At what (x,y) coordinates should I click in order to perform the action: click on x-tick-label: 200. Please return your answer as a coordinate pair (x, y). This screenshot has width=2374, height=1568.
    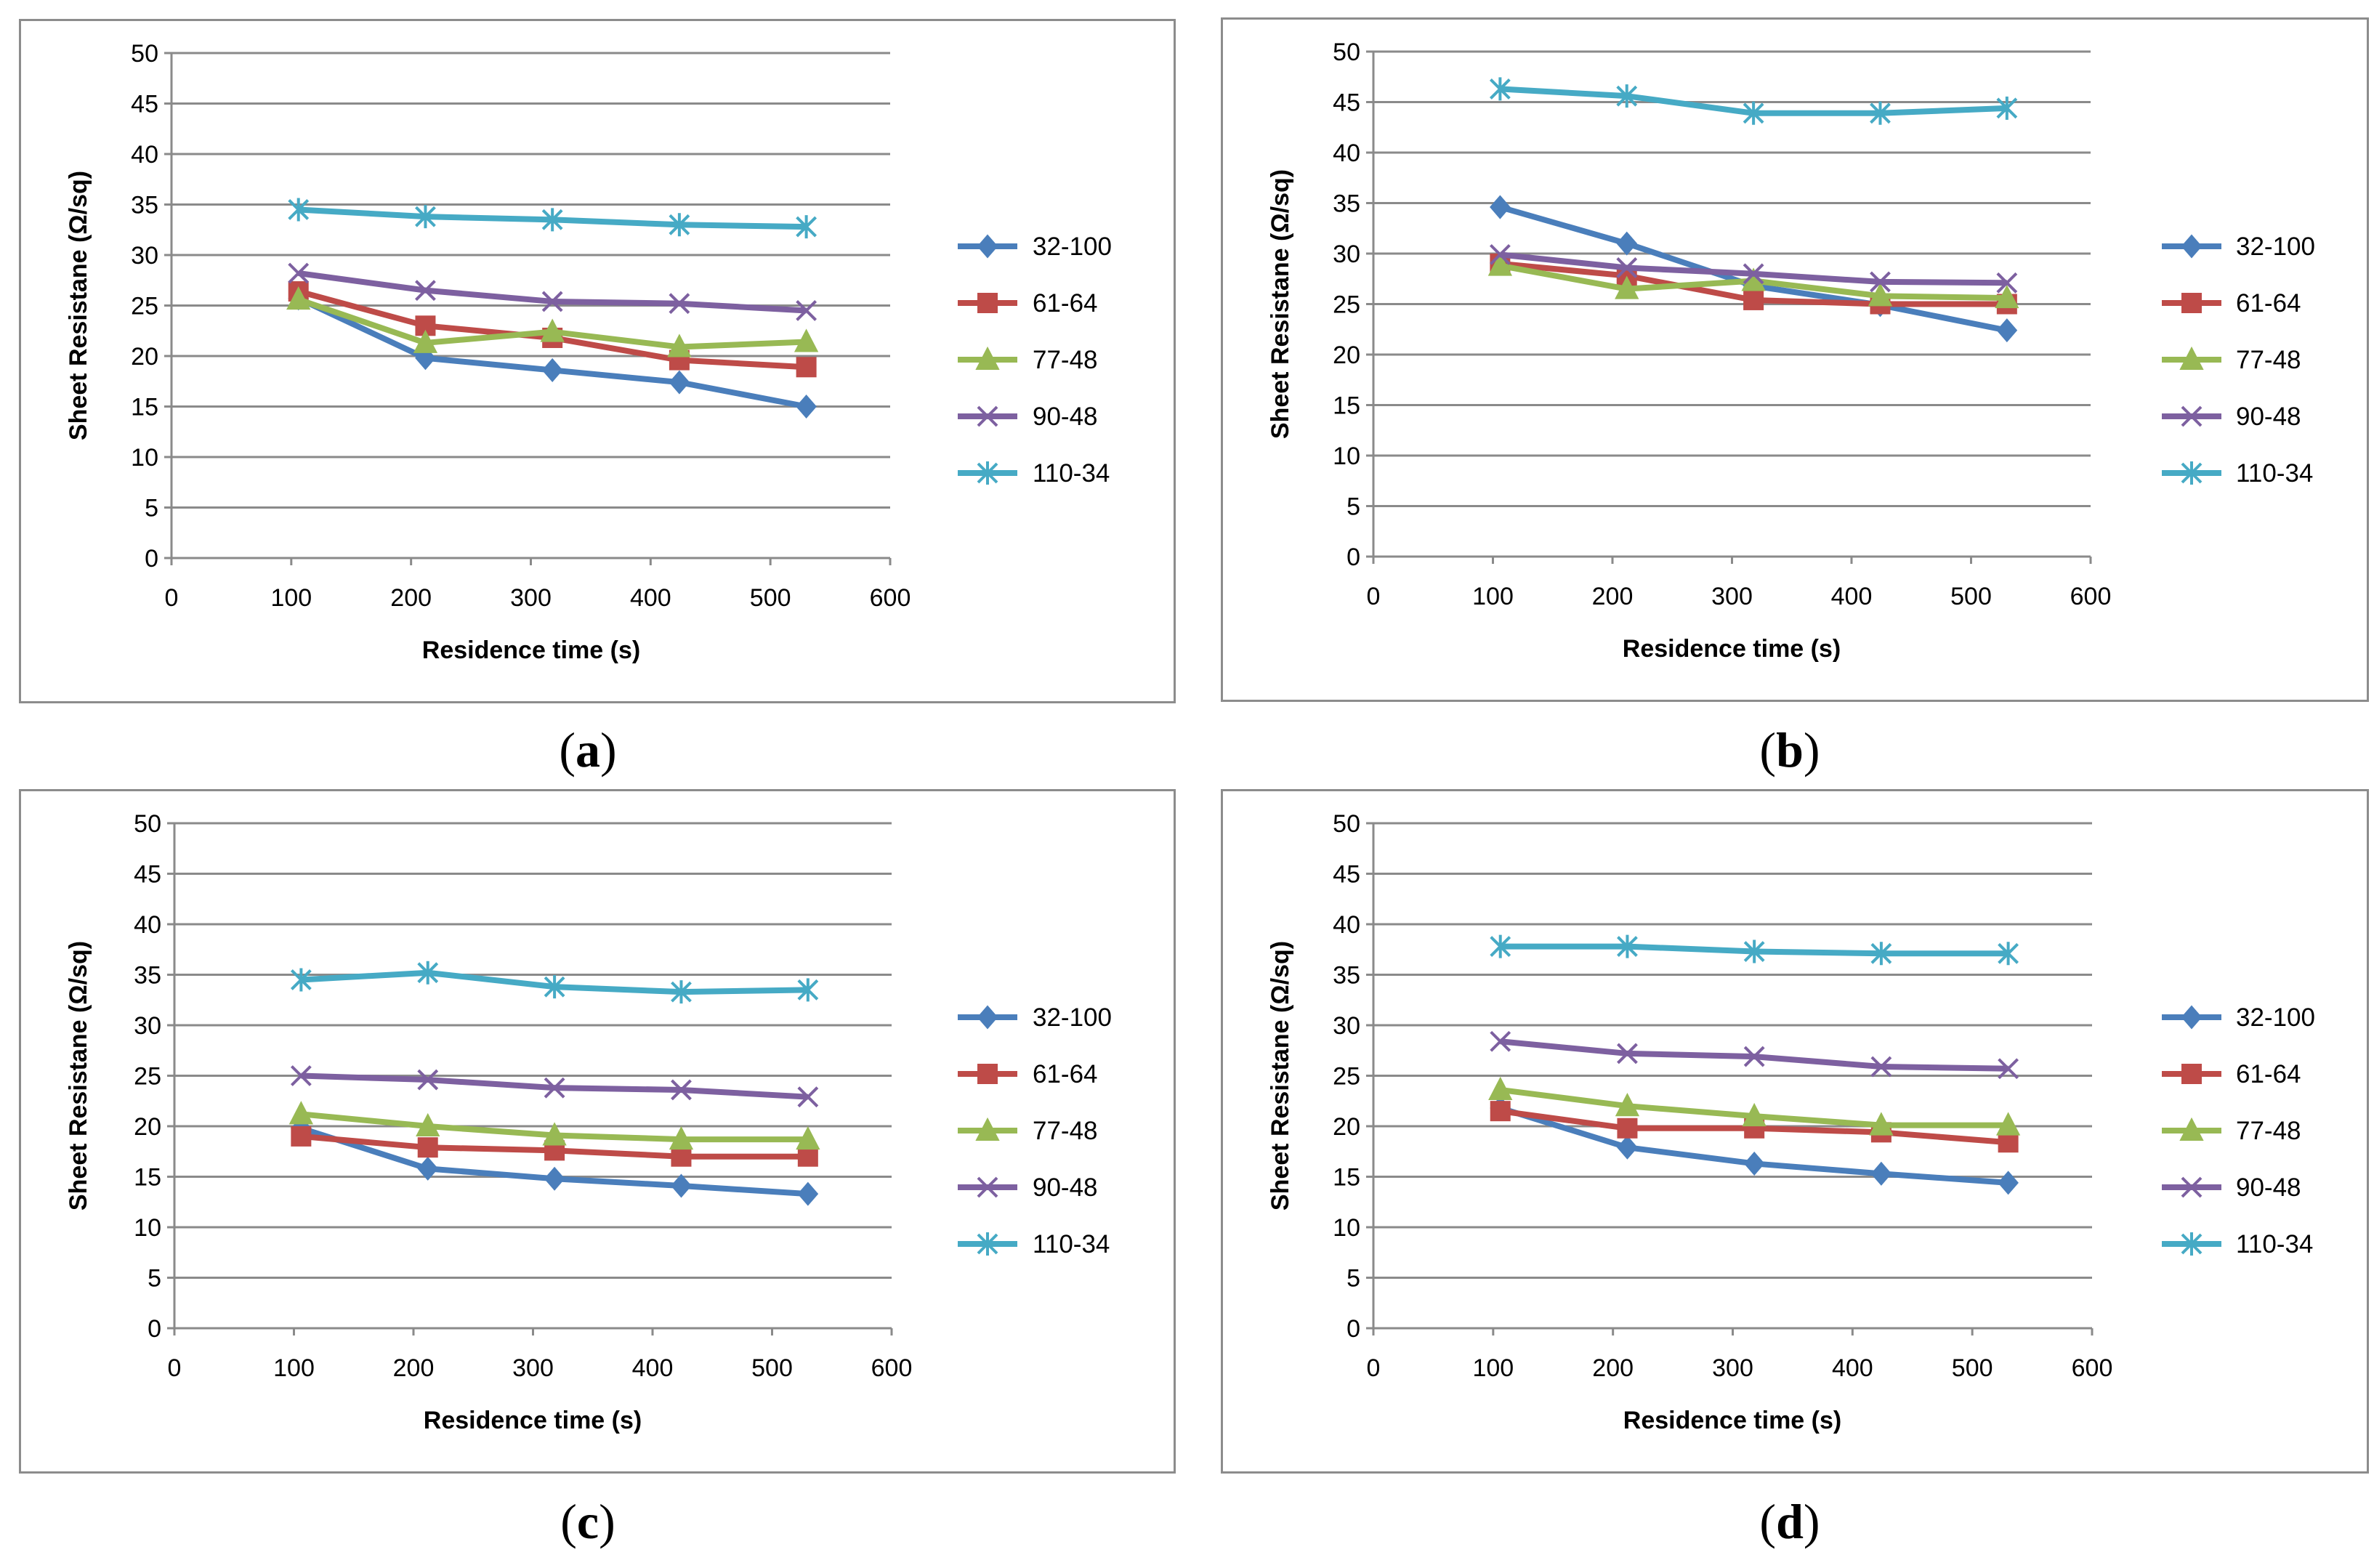
    Looking at the image, I should click on (1613, 1368).